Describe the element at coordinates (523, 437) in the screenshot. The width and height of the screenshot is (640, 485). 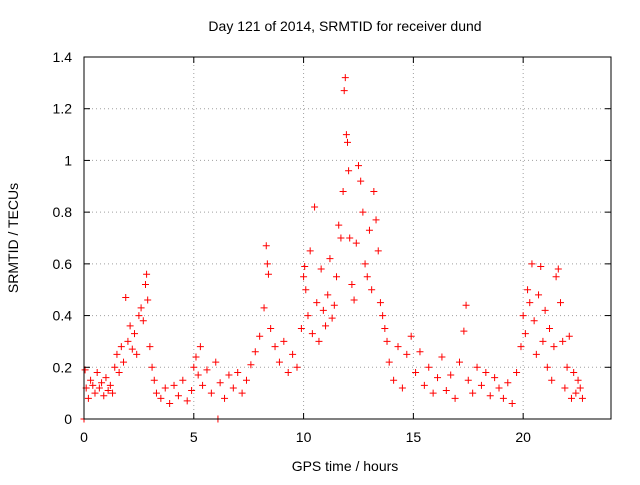
I see `x-tick-label: 20` at that location.